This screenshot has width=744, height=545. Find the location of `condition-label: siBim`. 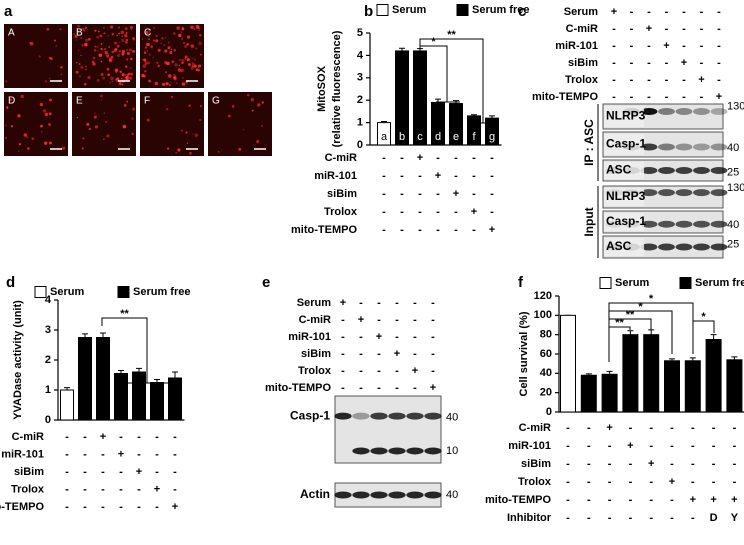

condition-label: siBim is located at coordinates (342, 194).